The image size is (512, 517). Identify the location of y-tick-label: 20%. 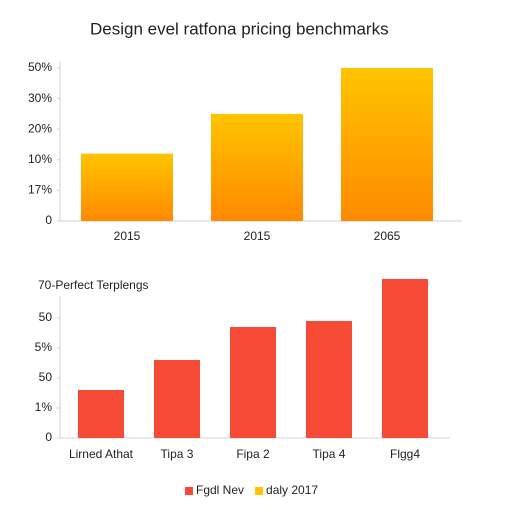
(40, 128).